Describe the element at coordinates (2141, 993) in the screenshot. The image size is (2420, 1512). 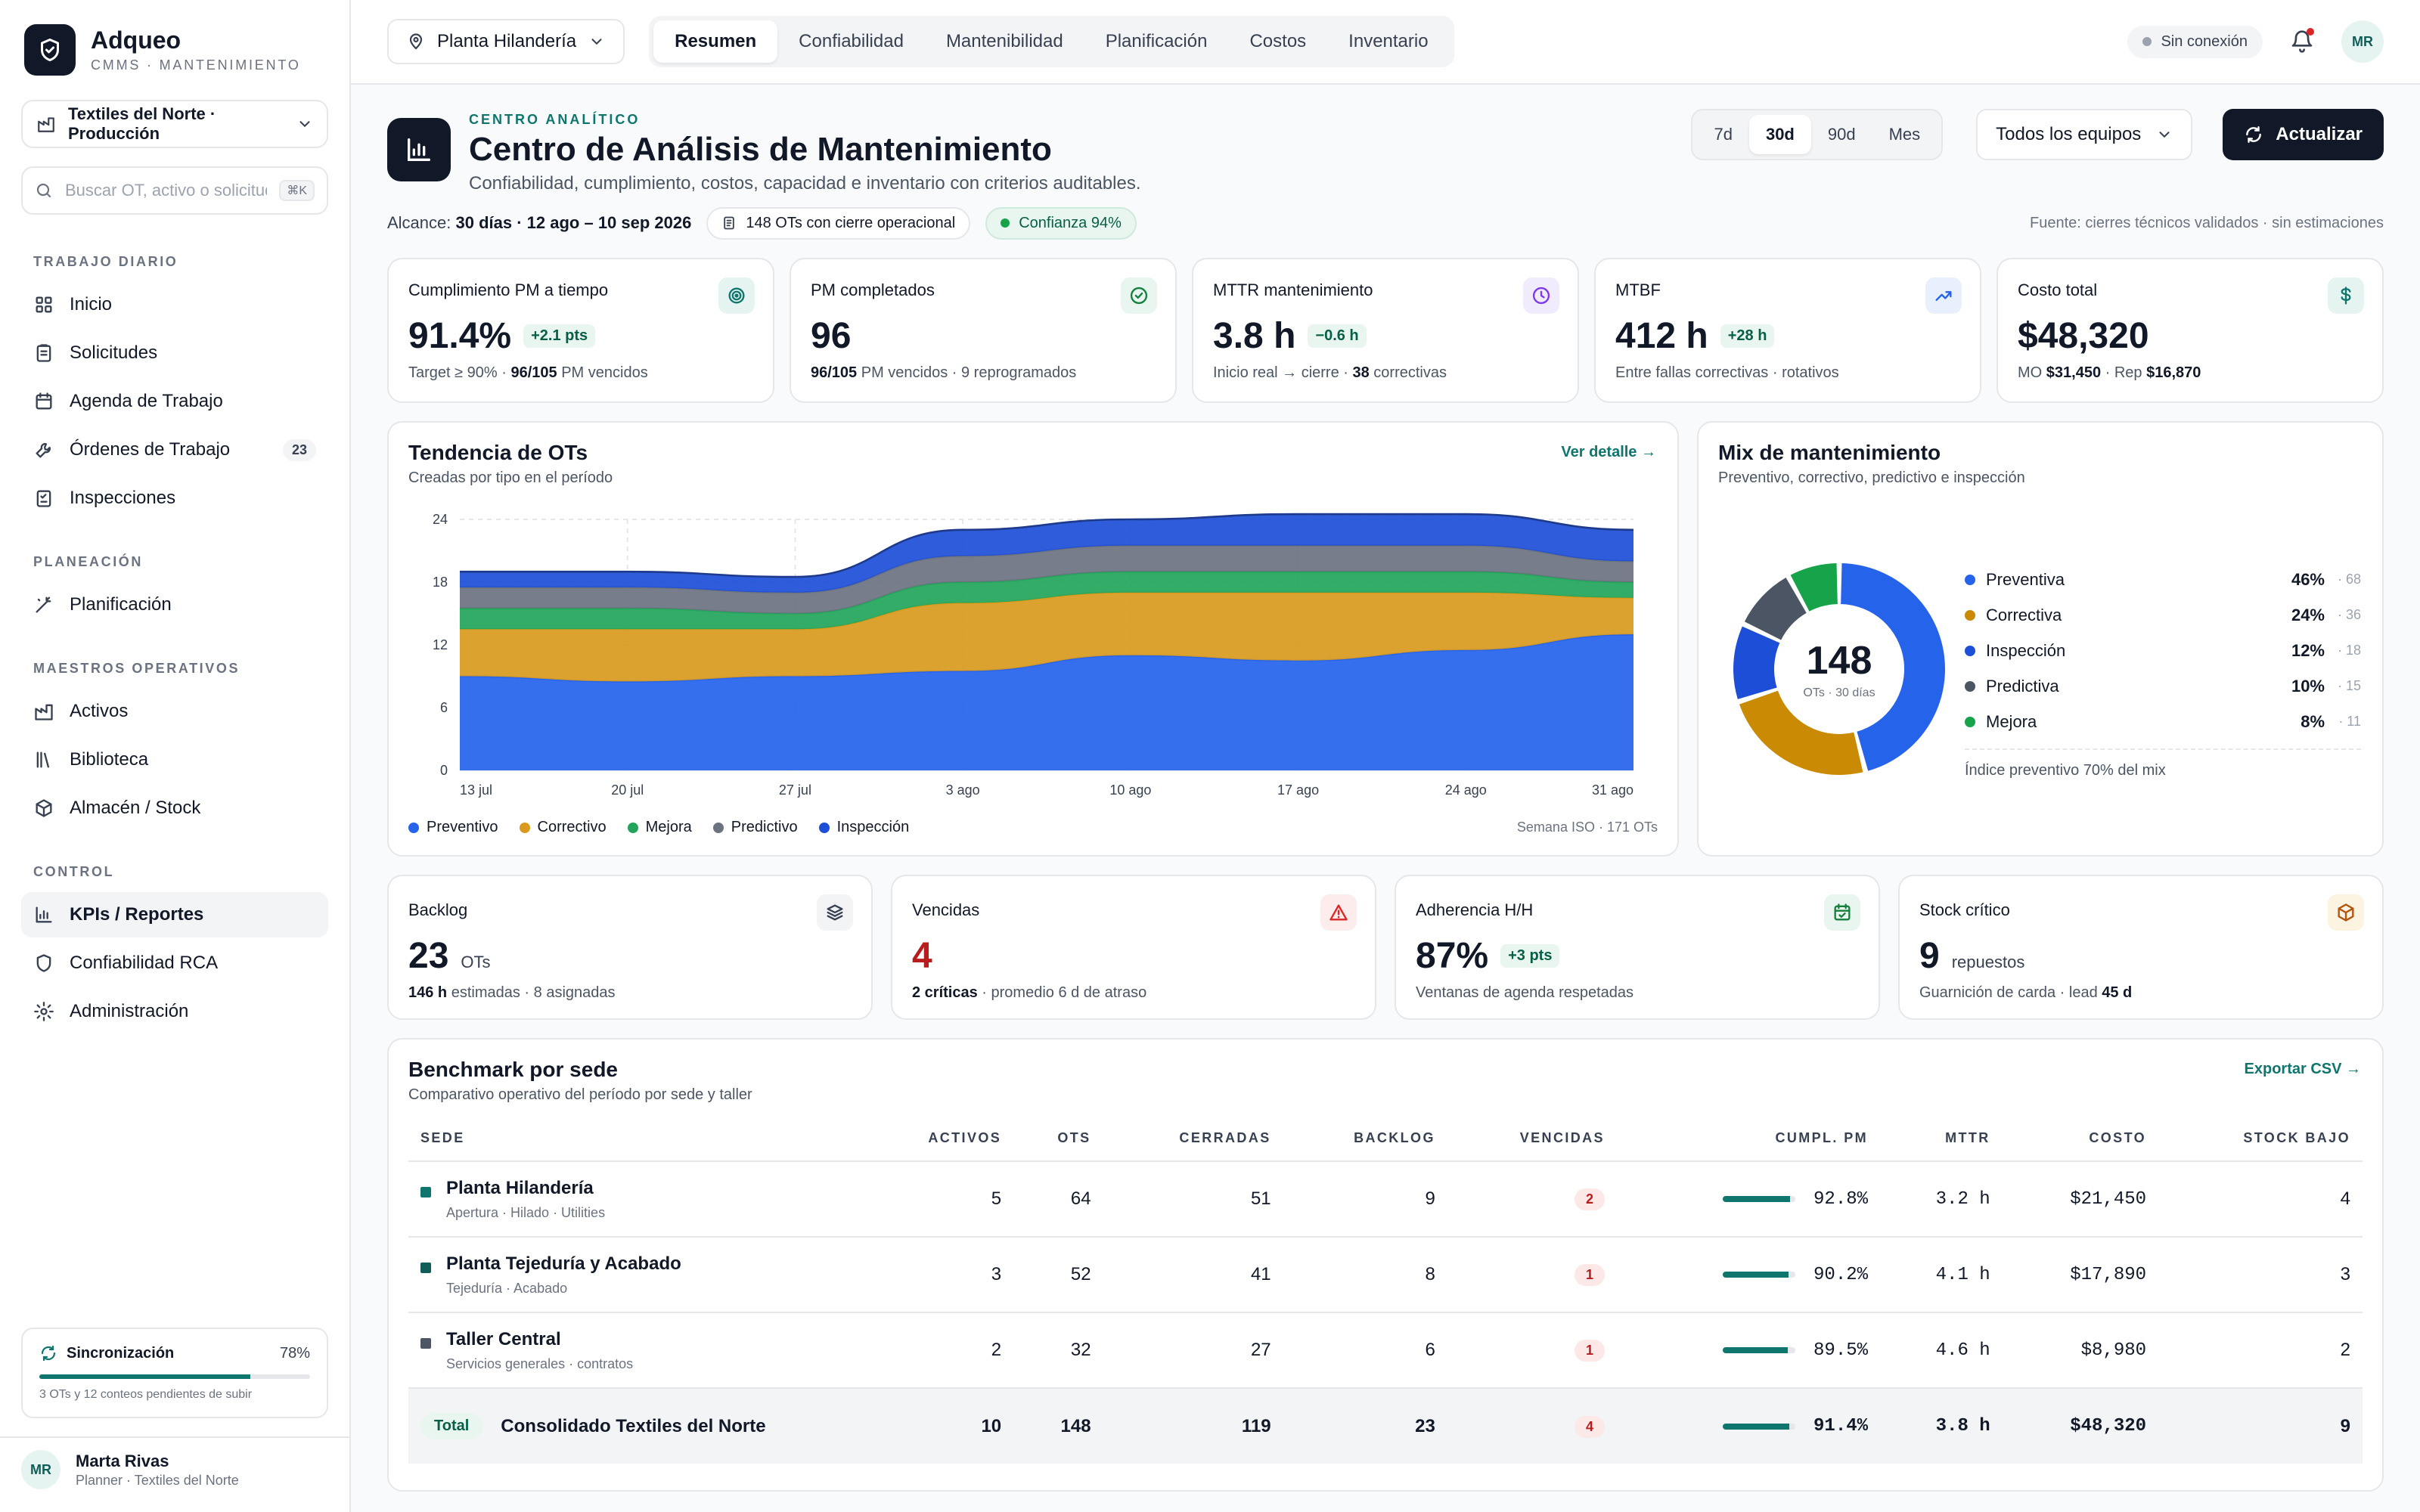
I see `stat-note: Guarnición de carda · lead 45 d` at that location.